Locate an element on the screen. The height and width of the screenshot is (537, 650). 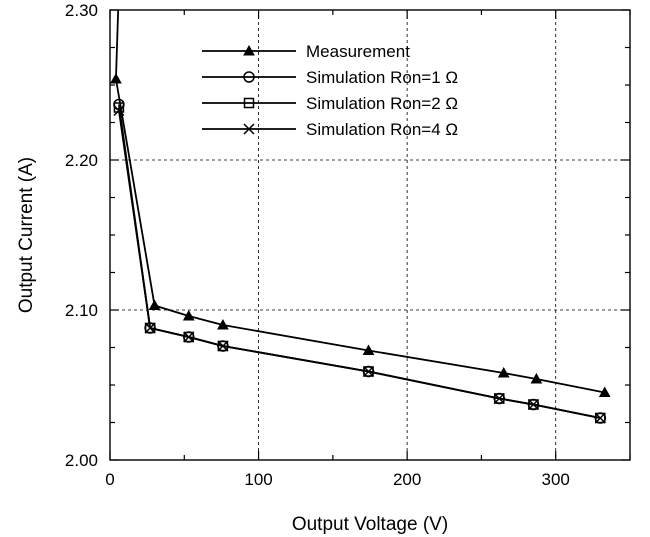
x-axis-title: Output Voltage (V) is located at coordinates (370, 524).